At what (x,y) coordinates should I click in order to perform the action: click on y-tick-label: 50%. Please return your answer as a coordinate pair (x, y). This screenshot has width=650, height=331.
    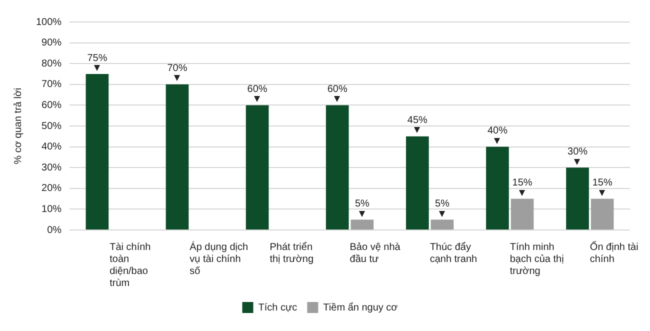
    Looking at the image, I should click on (52, 126).